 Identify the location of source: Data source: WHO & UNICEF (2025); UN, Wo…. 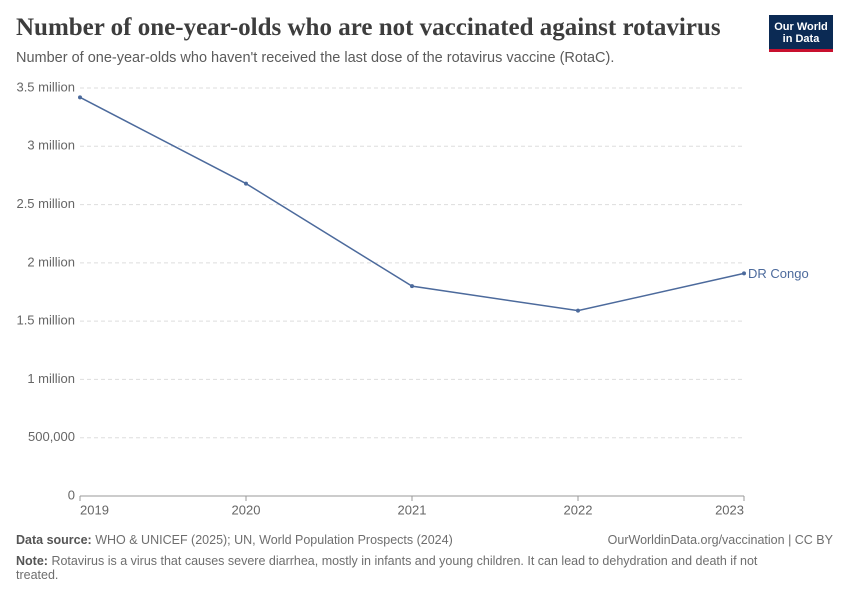
(234, 540).